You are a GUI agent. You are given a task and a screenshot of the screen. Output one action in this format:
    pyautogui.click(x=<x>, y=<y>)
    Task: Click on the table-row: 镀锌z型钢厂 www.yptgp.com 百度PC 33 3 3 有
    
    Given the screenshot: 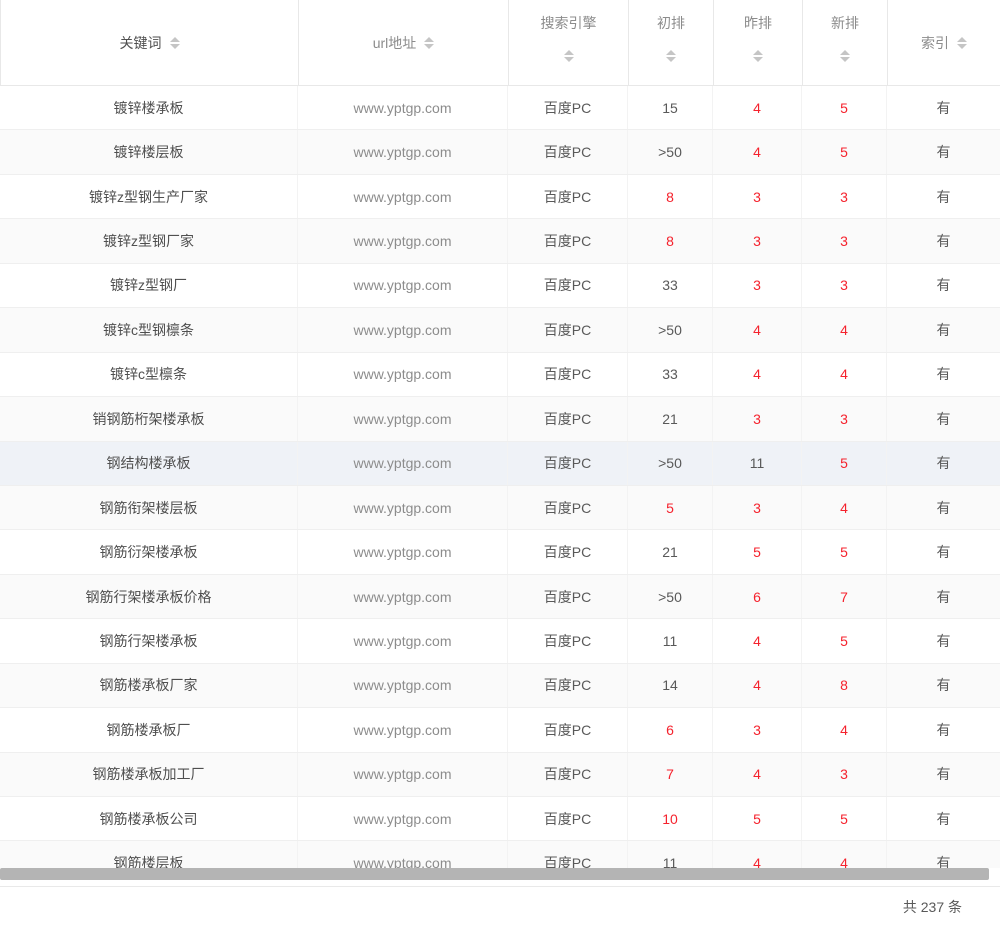 What is the action you would take?
    pyautogui.click(x=500, y=286)
    